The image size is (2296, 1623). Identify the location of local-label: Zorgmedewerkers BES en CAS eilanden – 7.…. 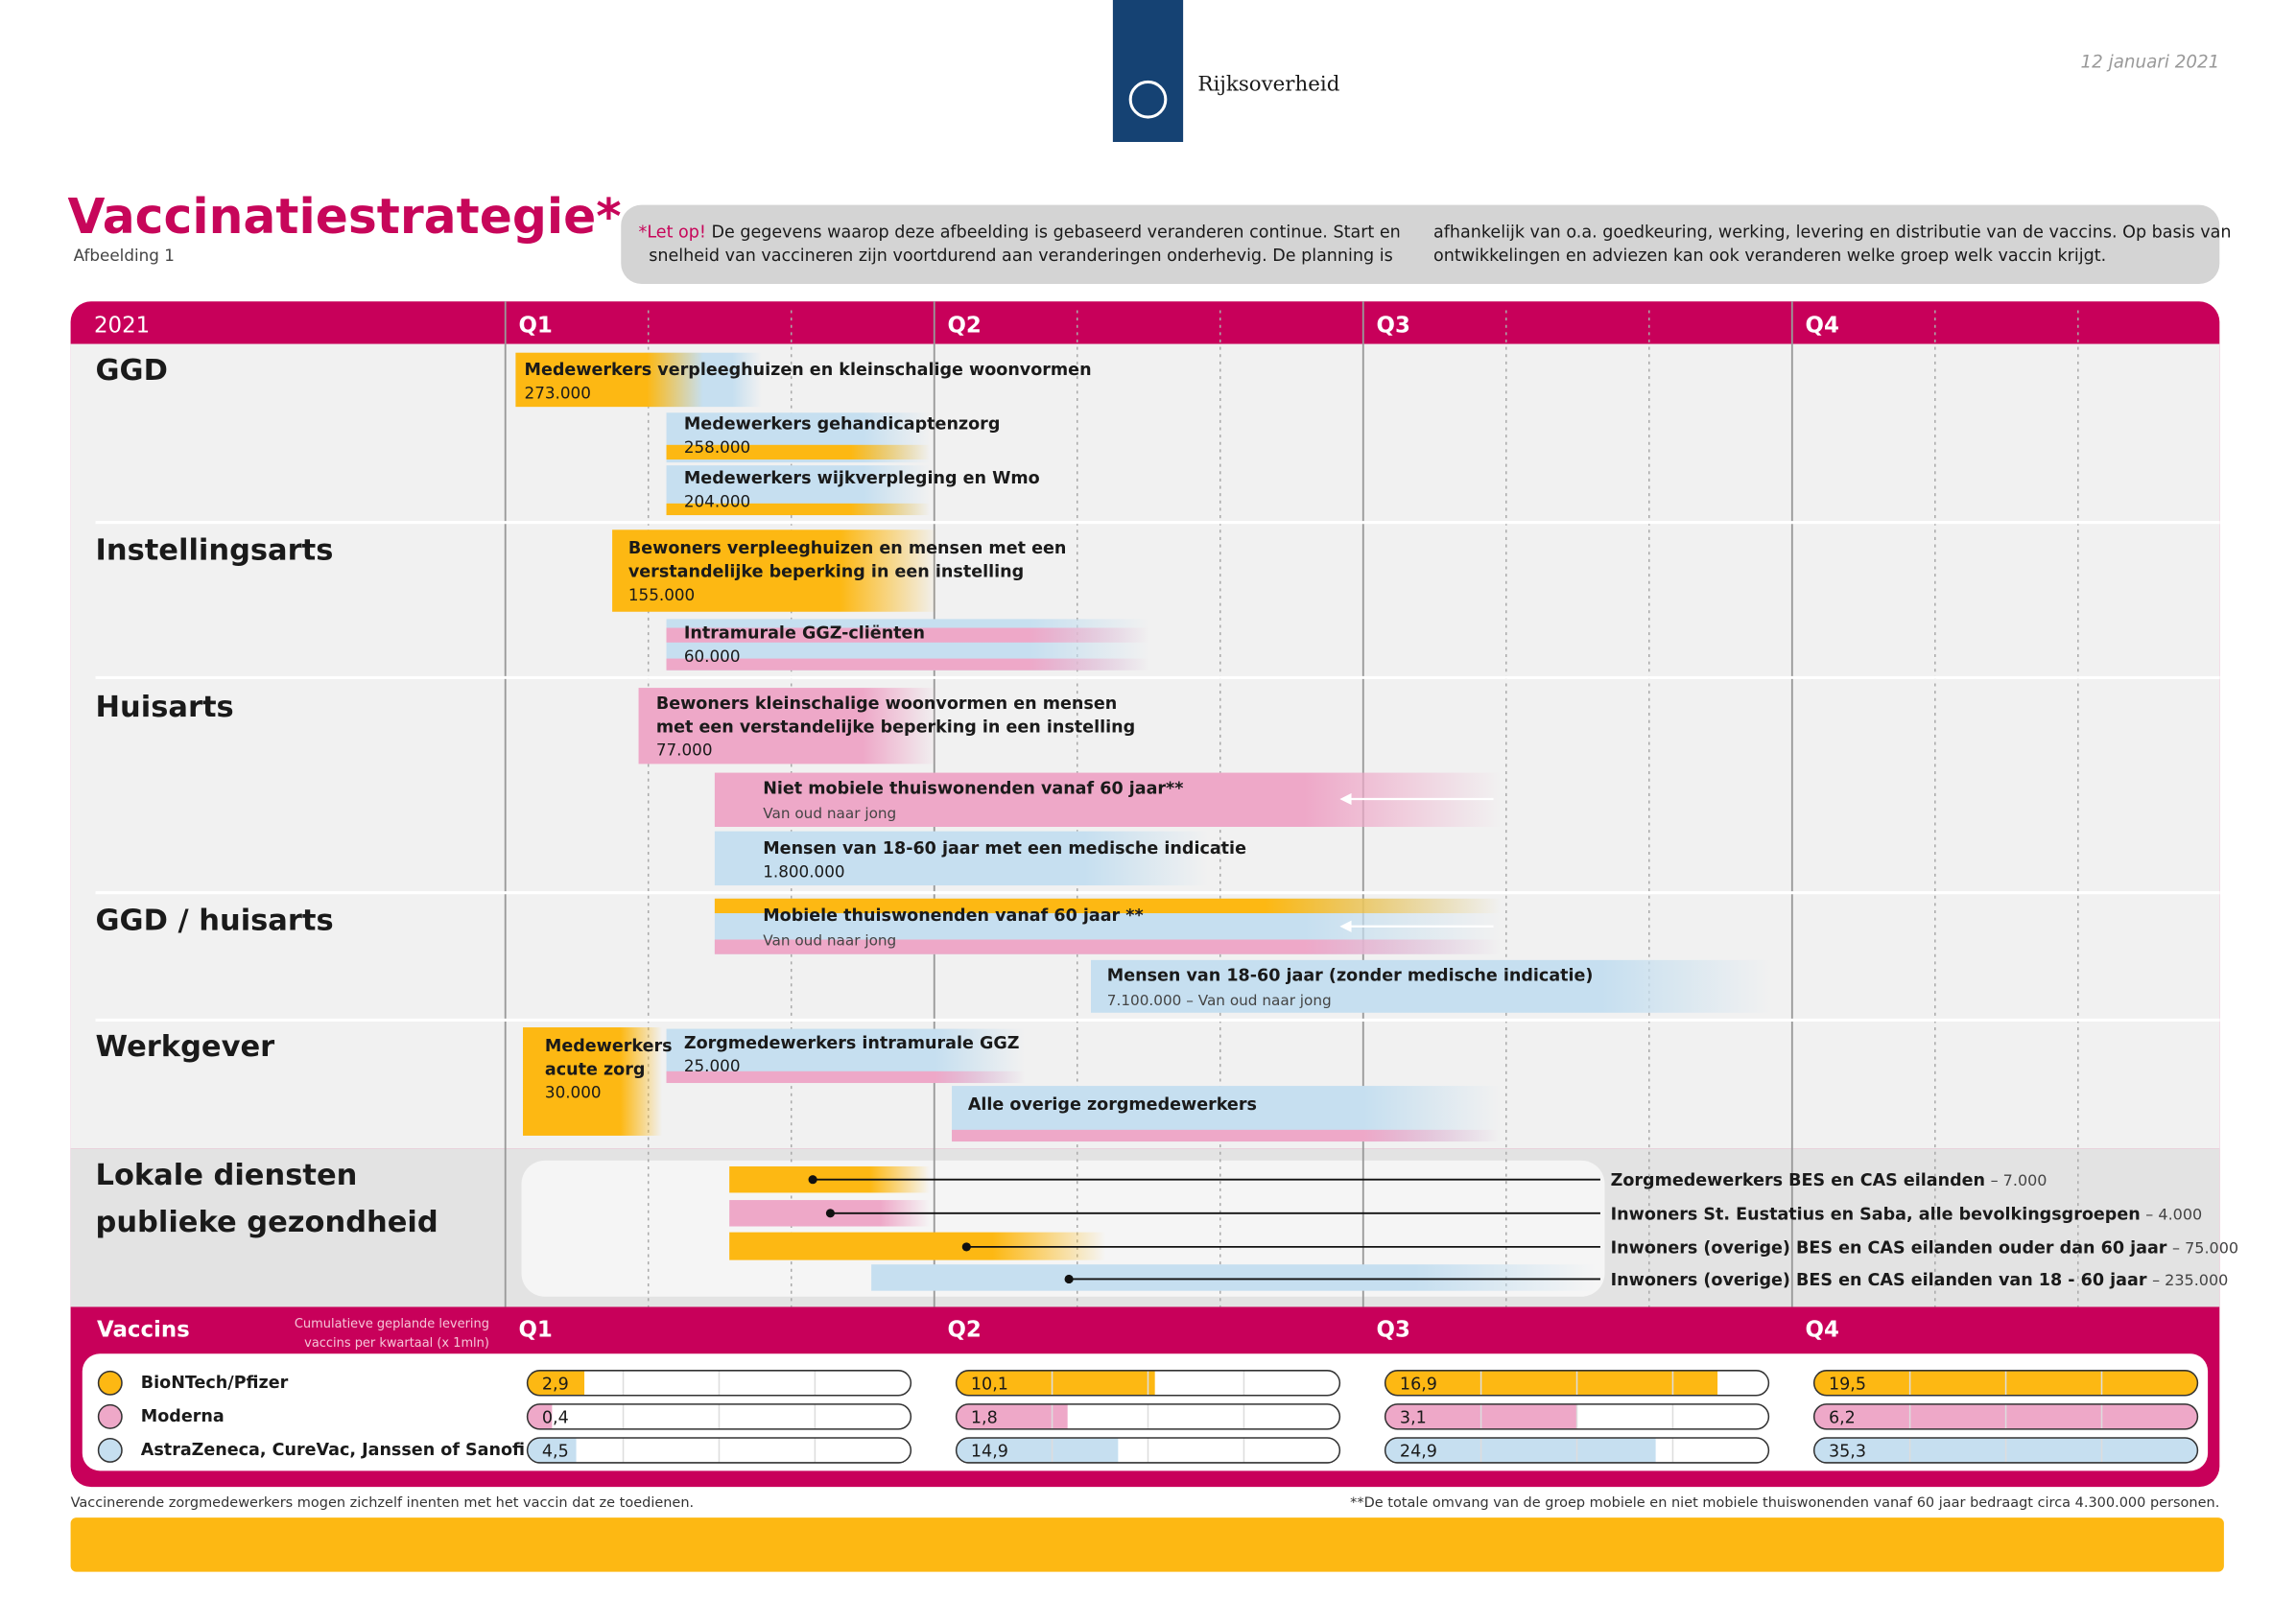
(1829, 1181).